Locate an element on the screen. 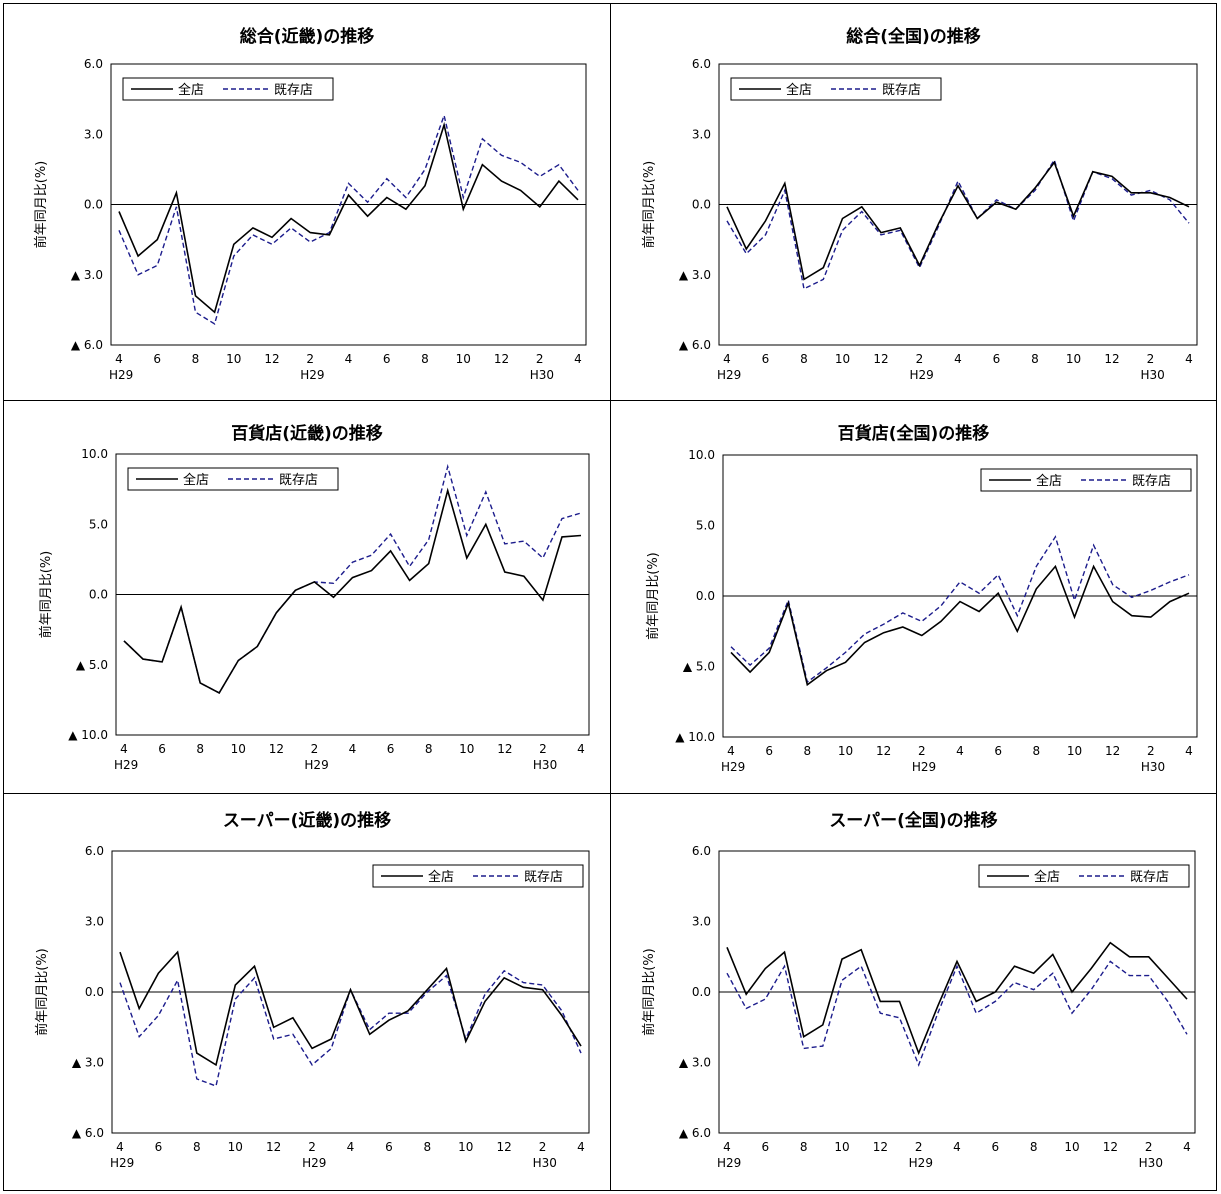 The image size is (1221, 1194). chart-title: スーパー(全国)の推移 is located at coordinates (913, 820).